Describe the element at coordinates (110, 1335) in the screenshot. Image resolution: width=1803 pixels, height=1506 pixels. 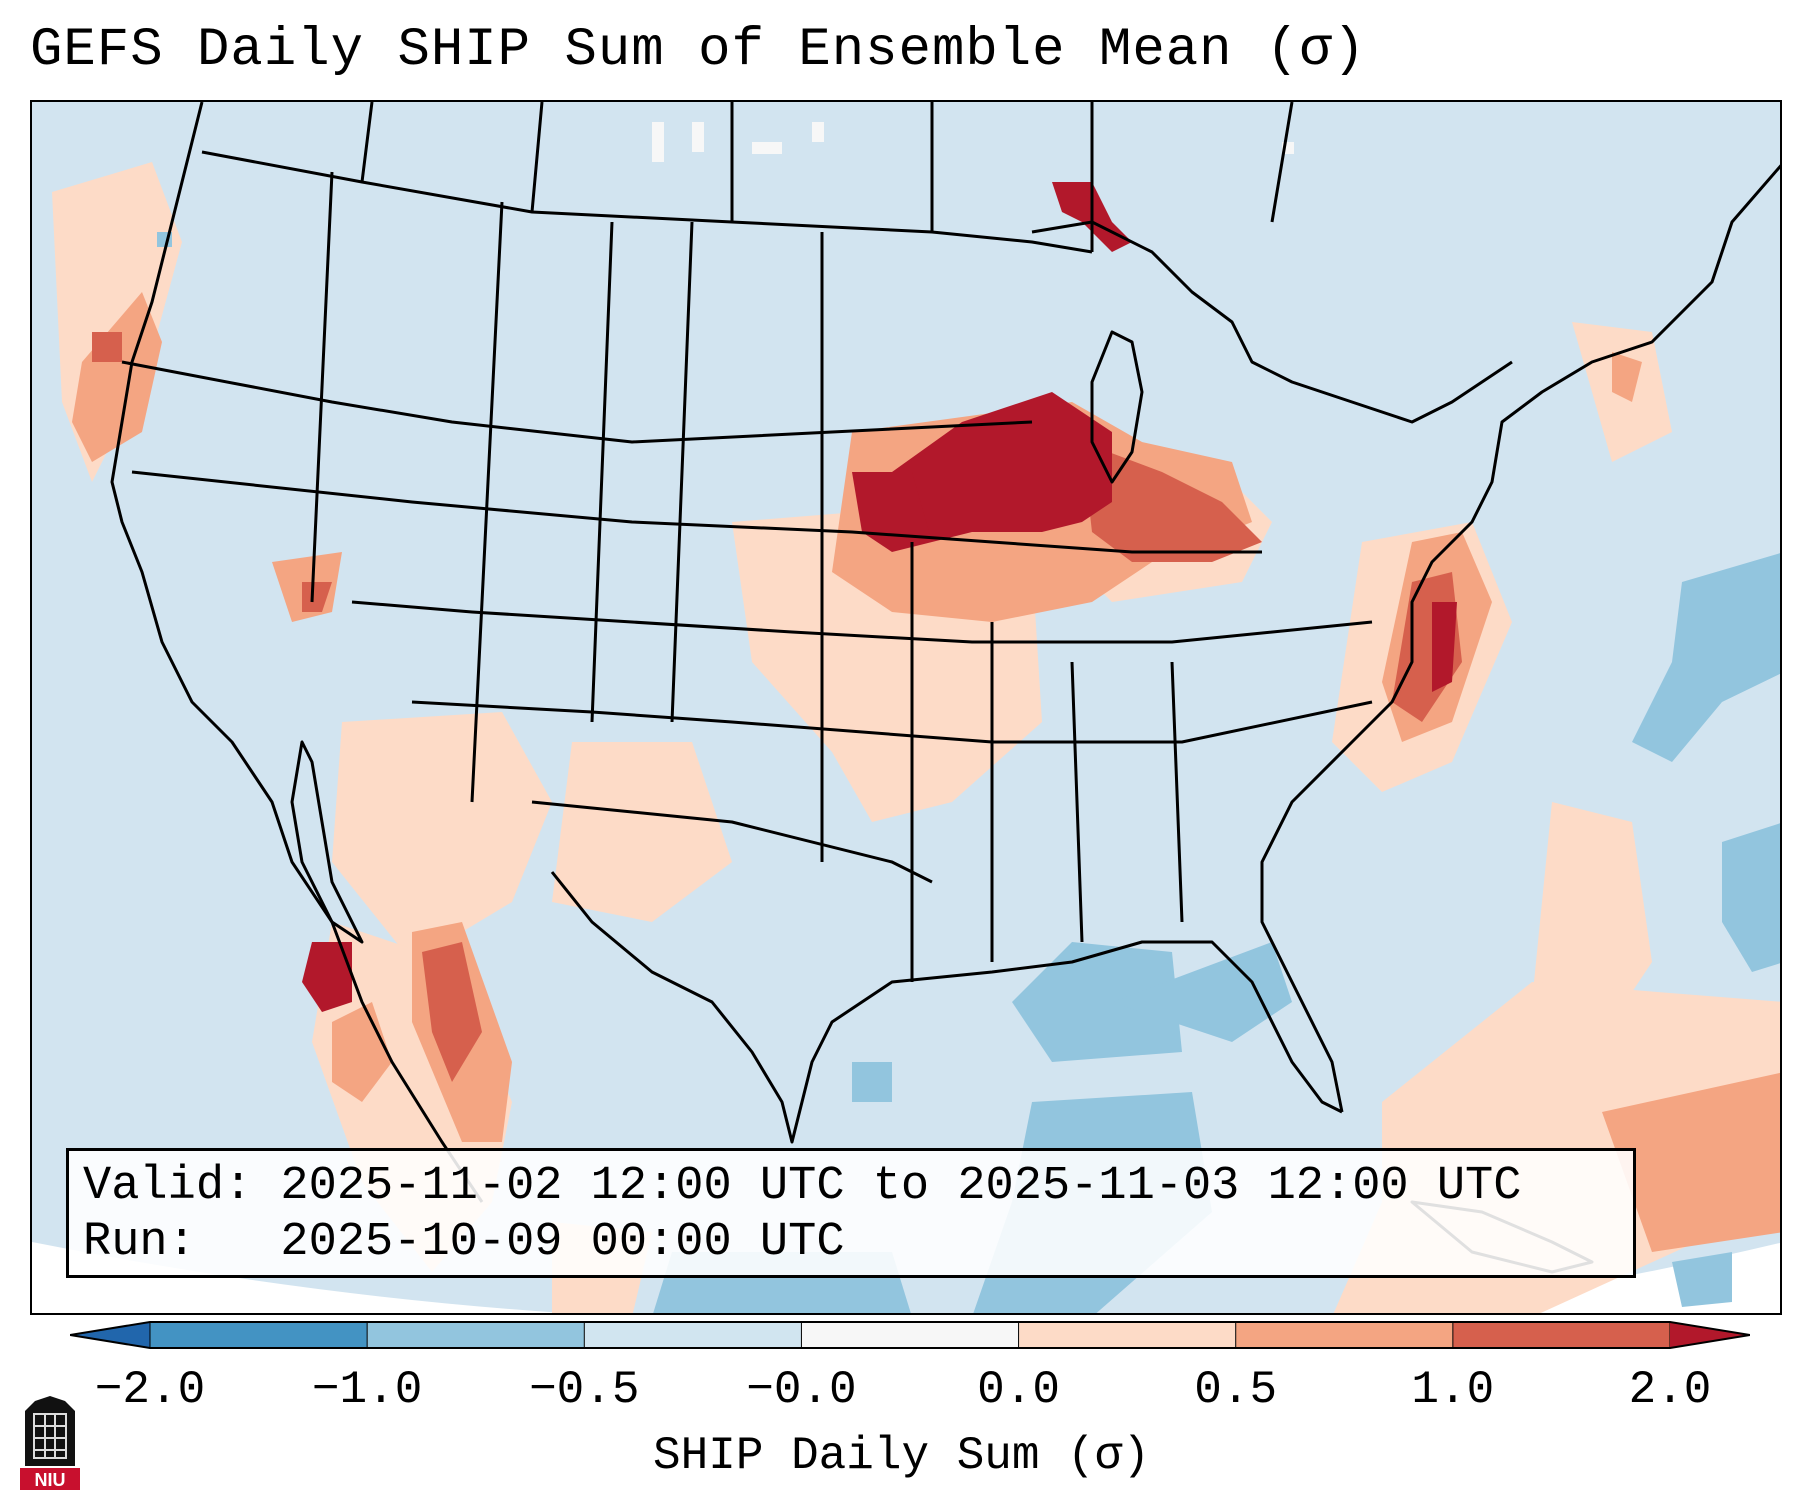
I see `colorbar-extend-low` at that location.